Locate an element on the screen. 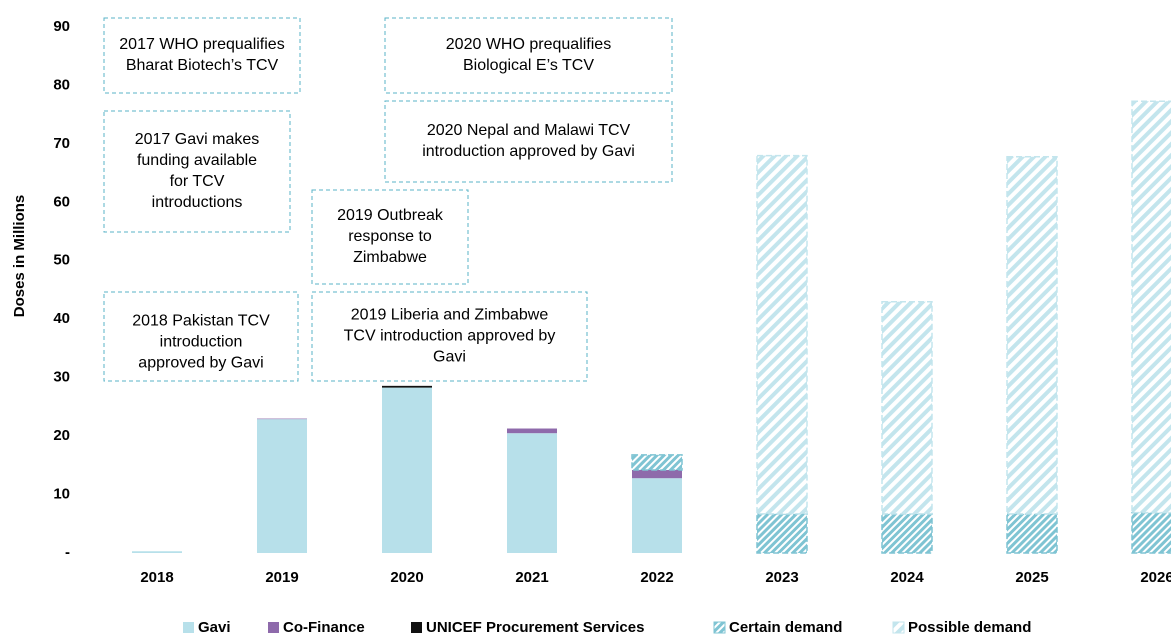 Image resolution: width=1171 pixels, height=637 pixels. y-tick-label: 20 is located at coordinates (61, 435).